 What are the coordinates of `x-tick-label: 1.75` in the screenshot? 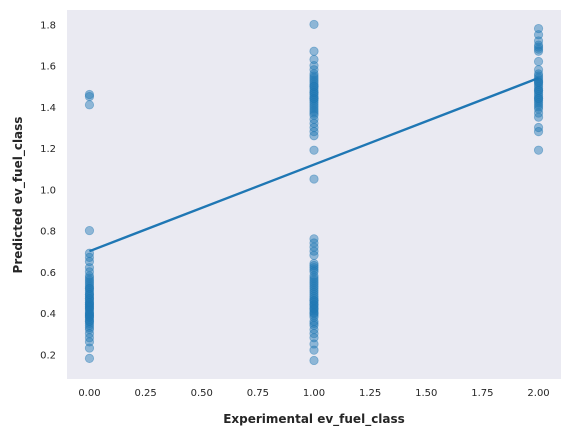 It's located at (482, 393).